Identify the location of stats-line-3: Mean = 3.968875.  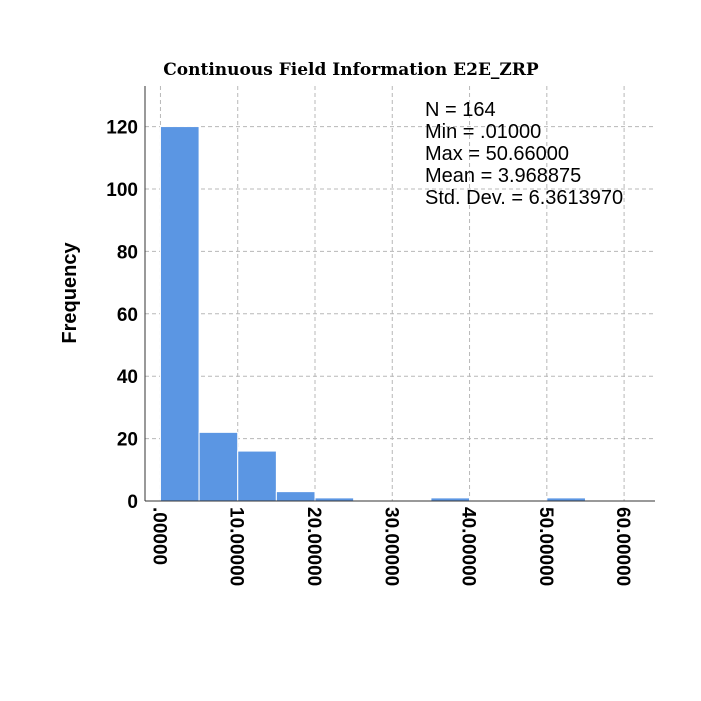
(503, 176).